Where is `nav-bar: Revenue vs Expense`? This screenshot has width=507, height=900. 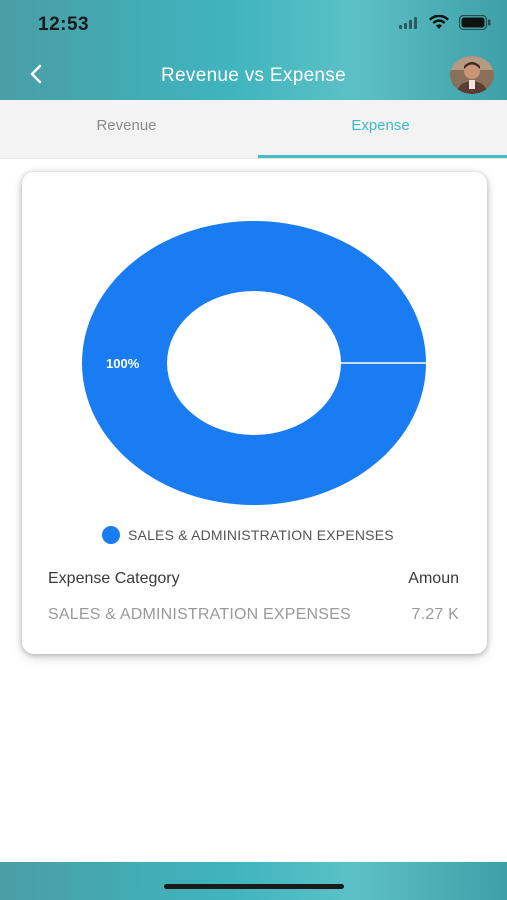 nav-bar: Revenue vs Expense is located at coordinates (253, 75).